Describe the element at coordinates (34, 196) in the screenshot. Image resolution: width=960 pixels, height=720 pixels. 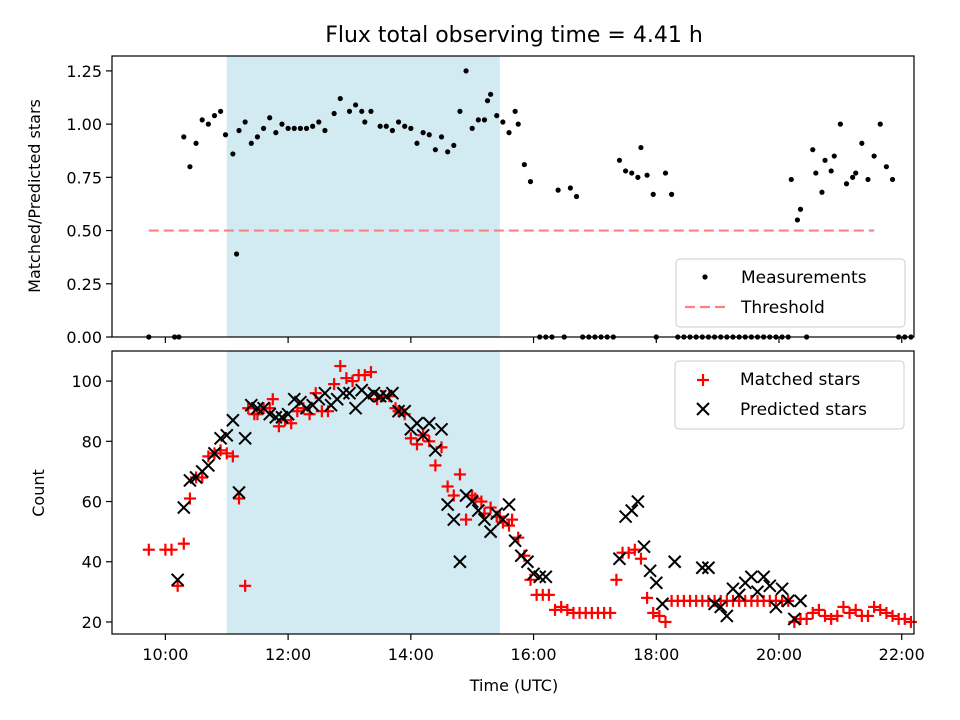
I see `top-y-axis-label: Matched/Predicted stars` at that location.